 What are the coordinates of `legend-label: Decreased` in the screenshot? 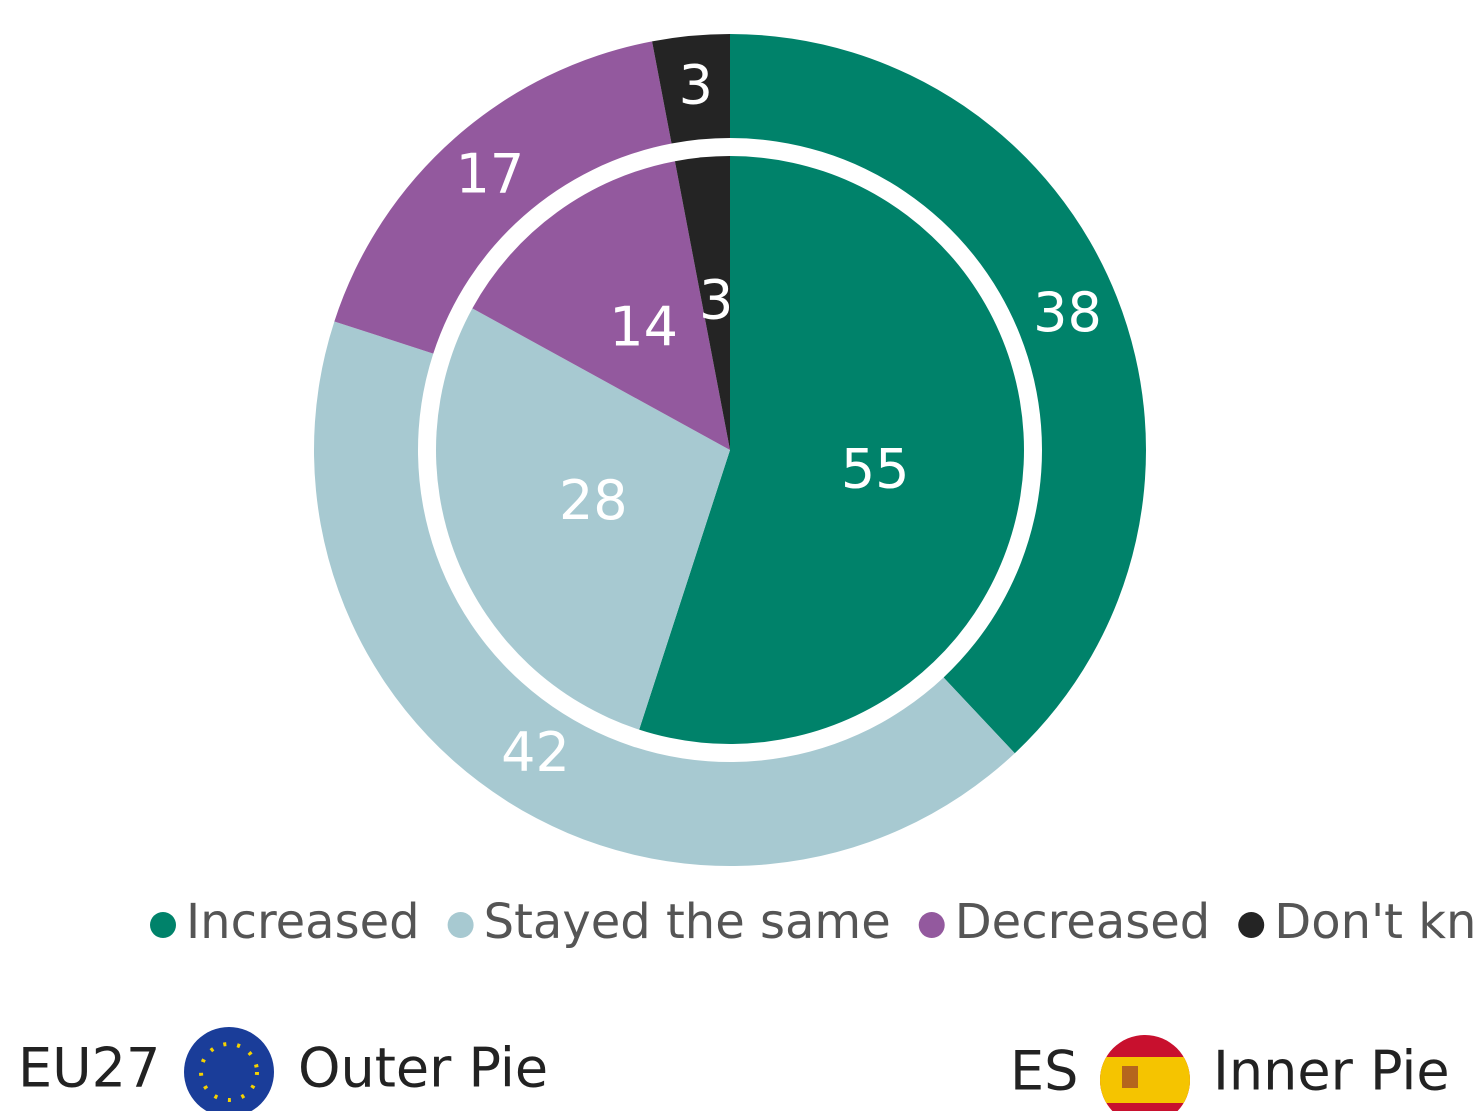 It's located at (1083, 922).